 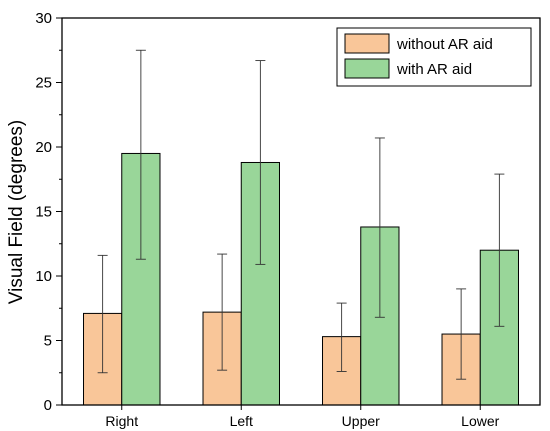 I want to click on y-tick-label: 25, so click(x=43, y=83).